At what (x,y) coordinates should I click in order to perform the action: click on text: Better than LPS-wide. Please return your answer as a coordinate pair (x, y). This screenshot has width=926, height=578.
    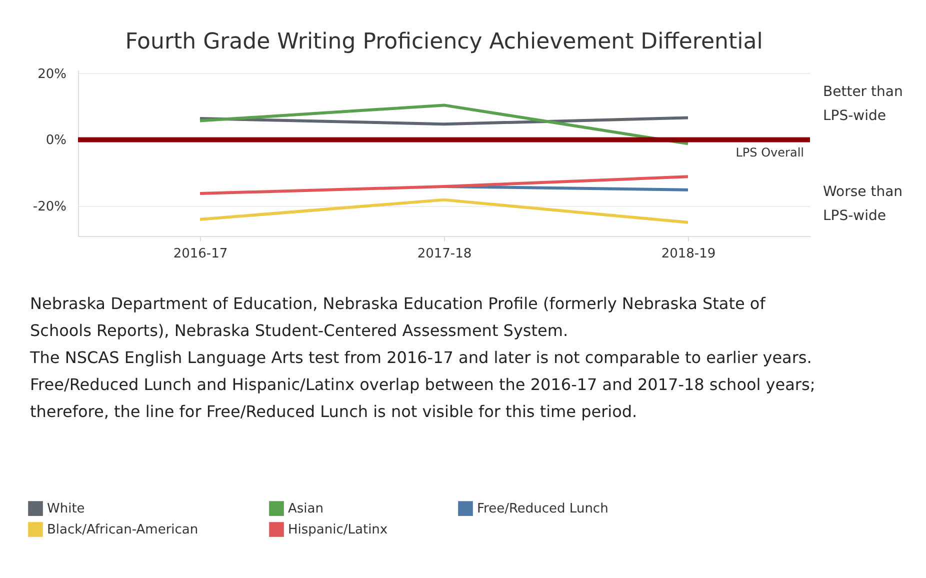
    Looking at the image, I should click on (863, 104).